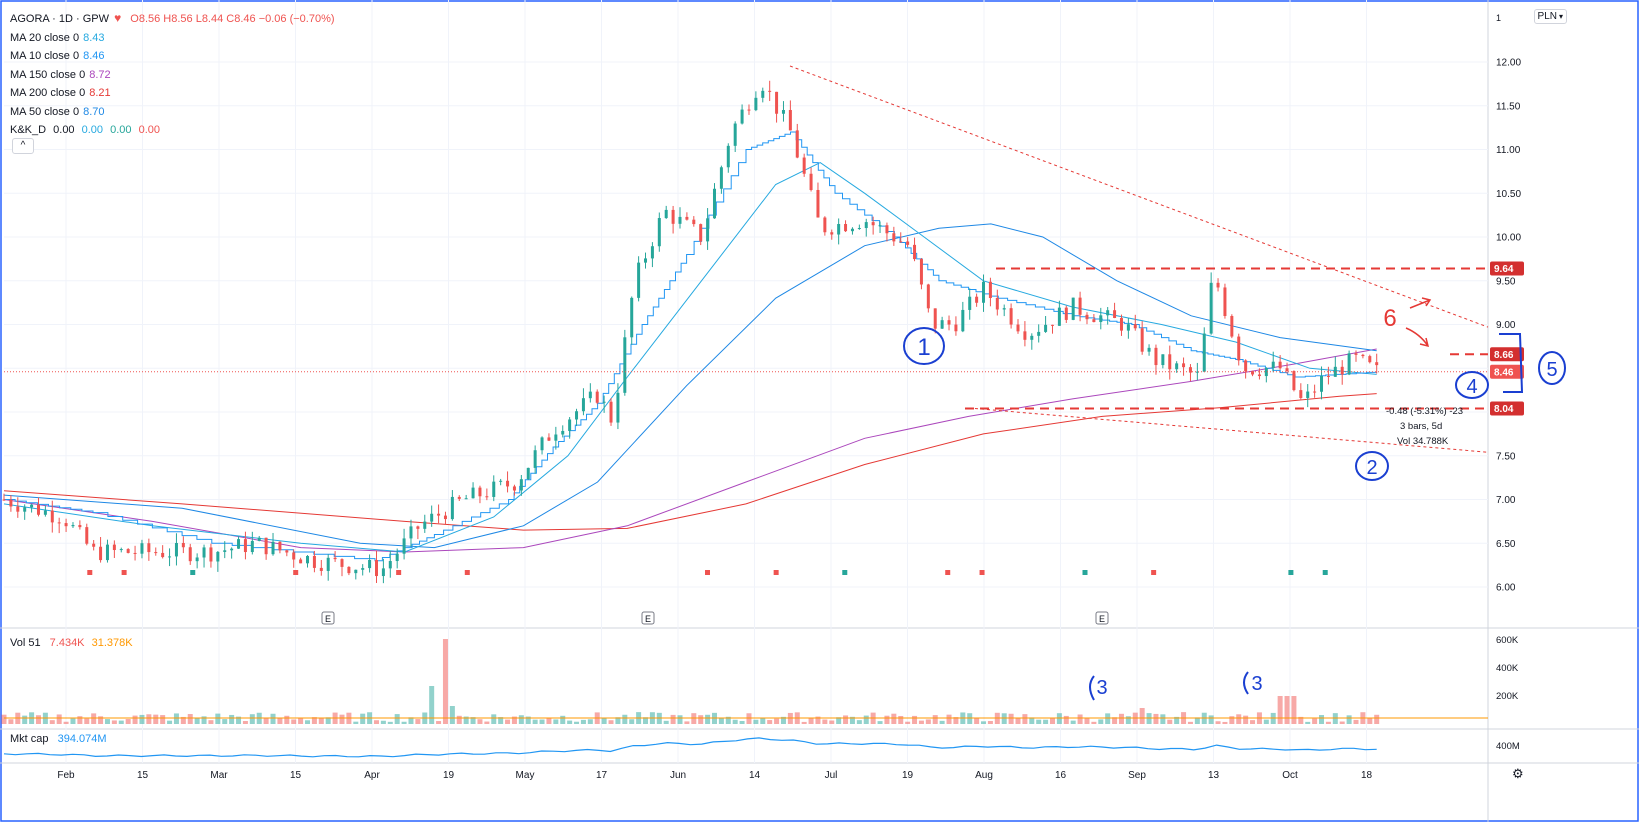  What do you see at coordinates (60, 74) in the screenshot?
I see `legend-ma150: MA 150 close 0 8.72` at bounding box center [60, 74].